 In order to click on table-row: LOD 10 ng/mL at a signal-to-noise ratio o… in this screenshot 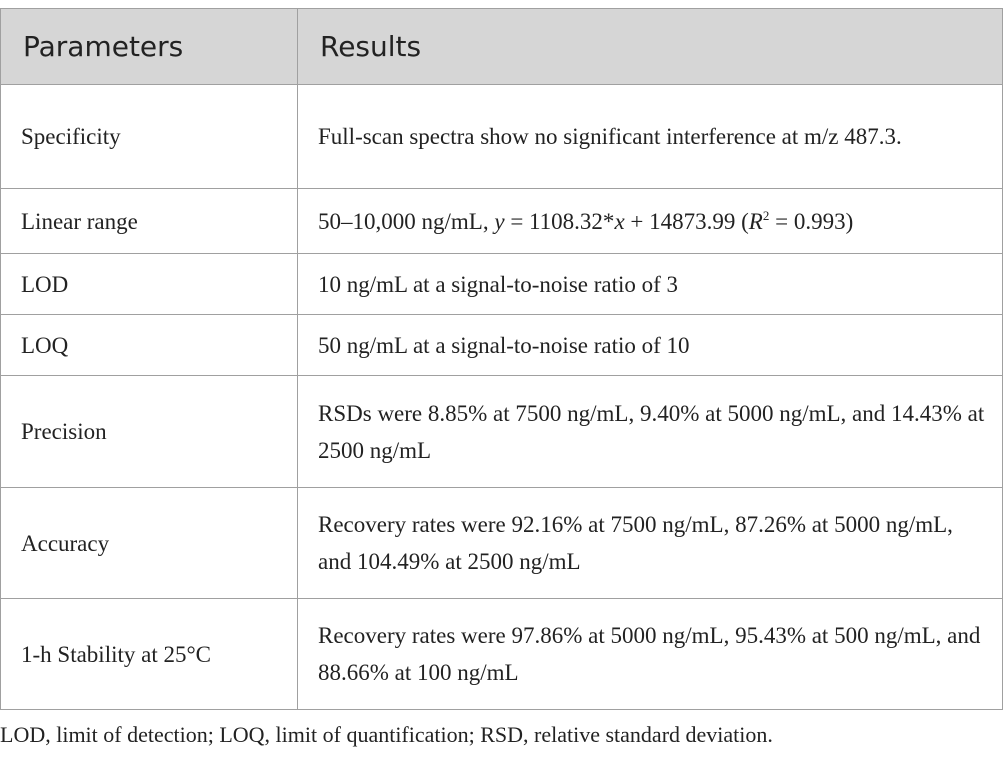, I will do `click(501, 284)`.